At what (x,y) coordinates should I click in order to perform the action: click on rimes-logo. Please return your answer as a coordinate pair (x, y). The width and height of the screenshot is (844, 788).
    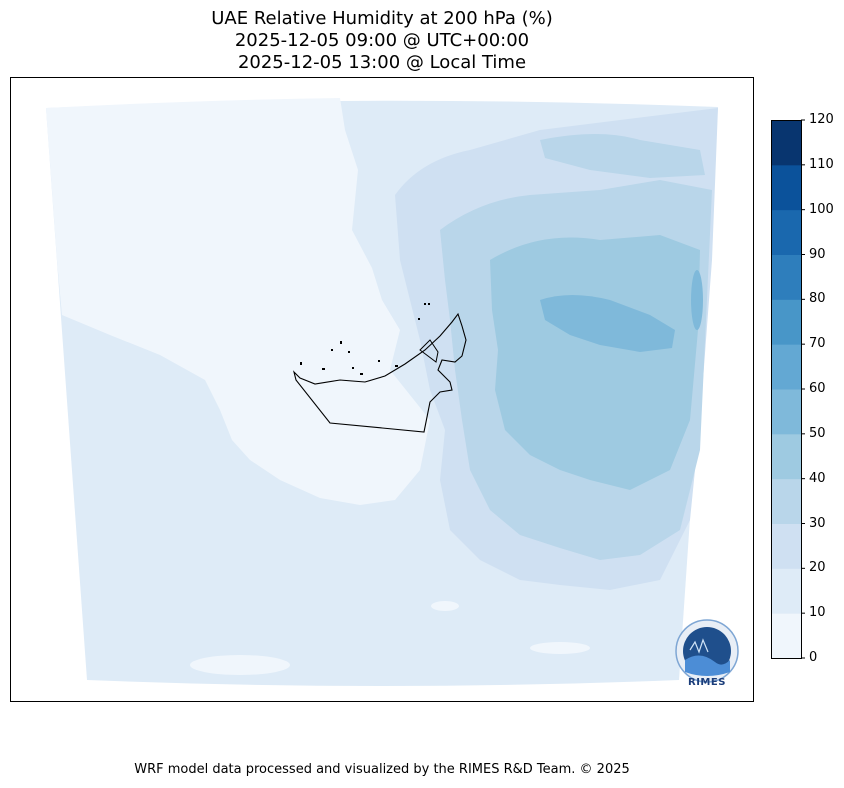
    Looking at the image, I should click on (707, 651).